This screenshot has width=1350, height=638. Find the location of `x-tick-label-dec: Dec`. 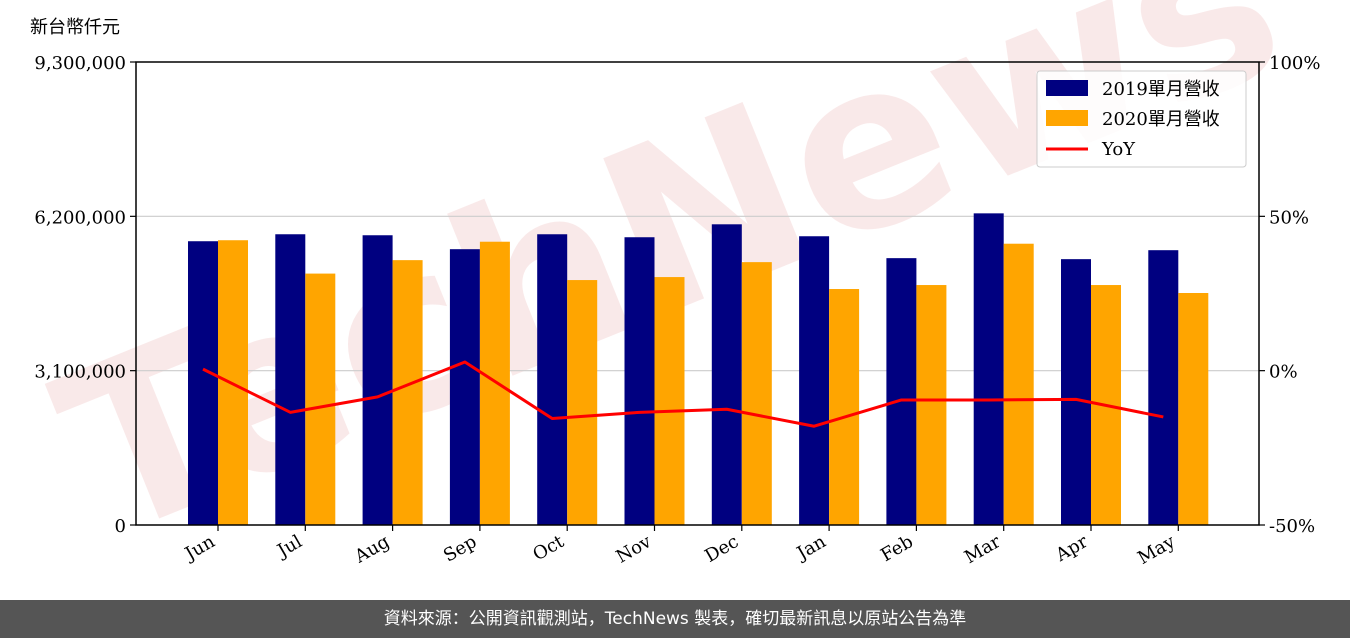

x-tick-label-dec: Dec is located at coordinates (721, 549).